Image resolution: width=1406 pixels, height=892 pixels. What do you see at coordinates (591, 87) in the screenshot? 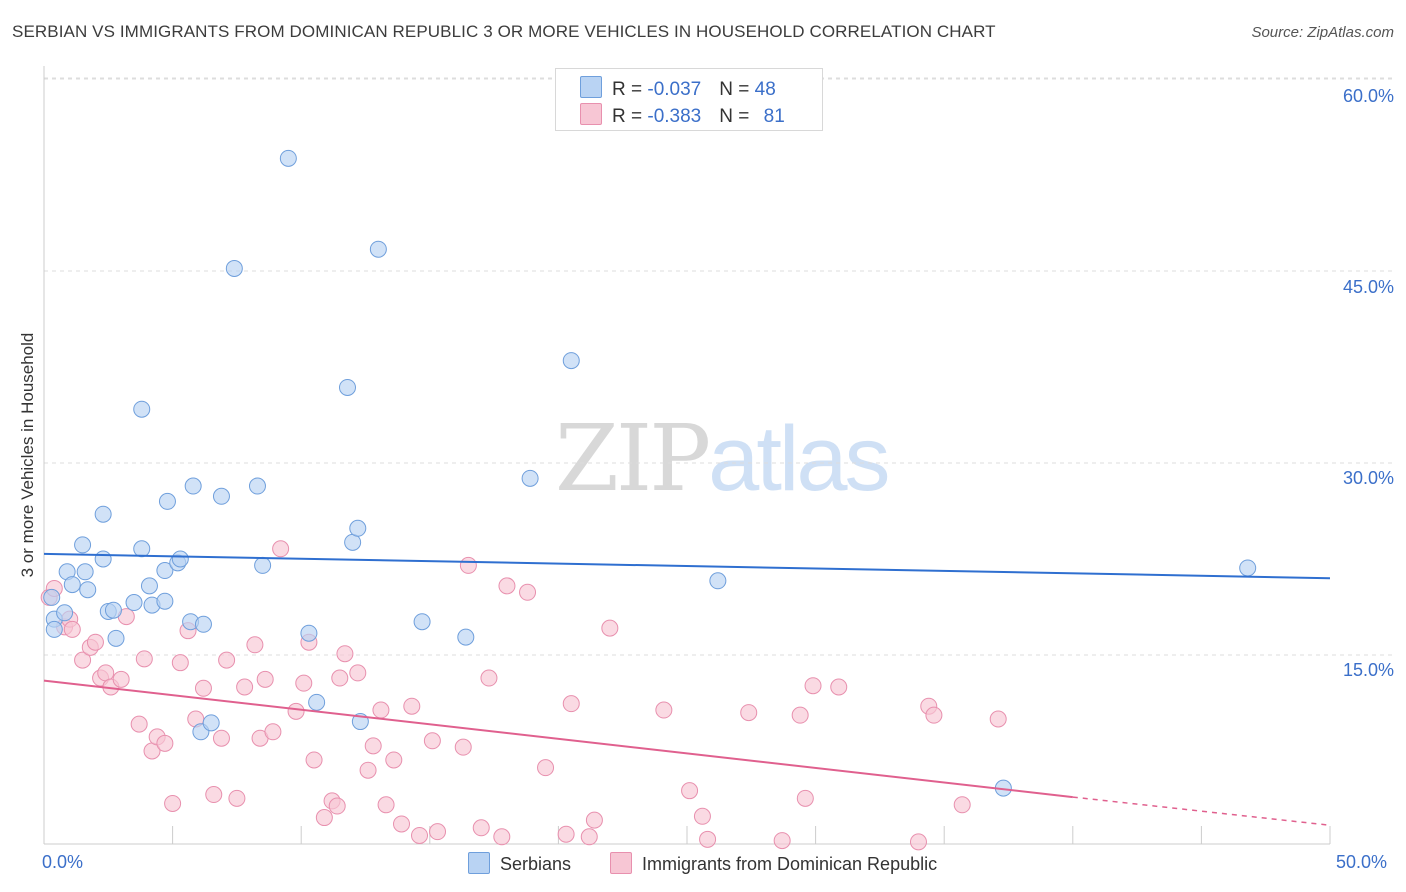
I see `blue-swatch` at bounding box center [591, 87].